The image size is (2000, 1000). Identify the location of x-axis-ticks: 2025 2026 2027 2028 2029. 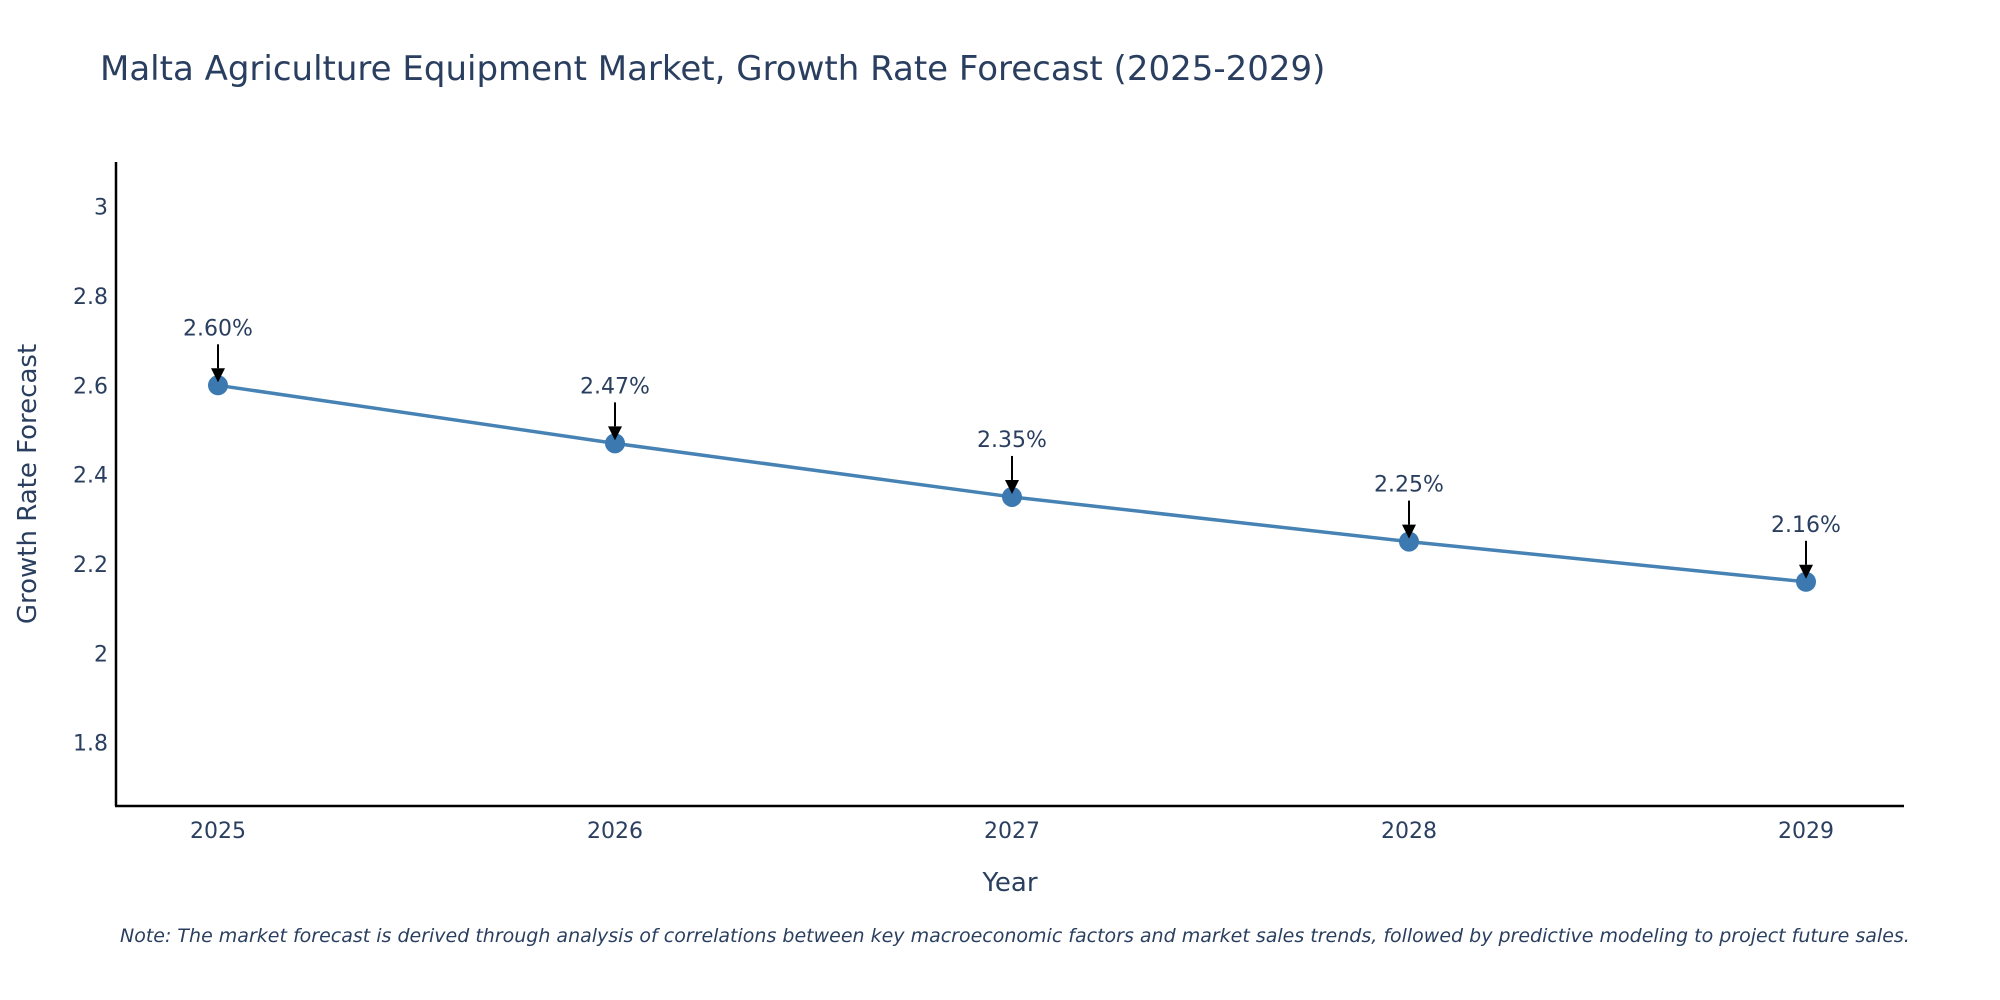
(1012, 831).